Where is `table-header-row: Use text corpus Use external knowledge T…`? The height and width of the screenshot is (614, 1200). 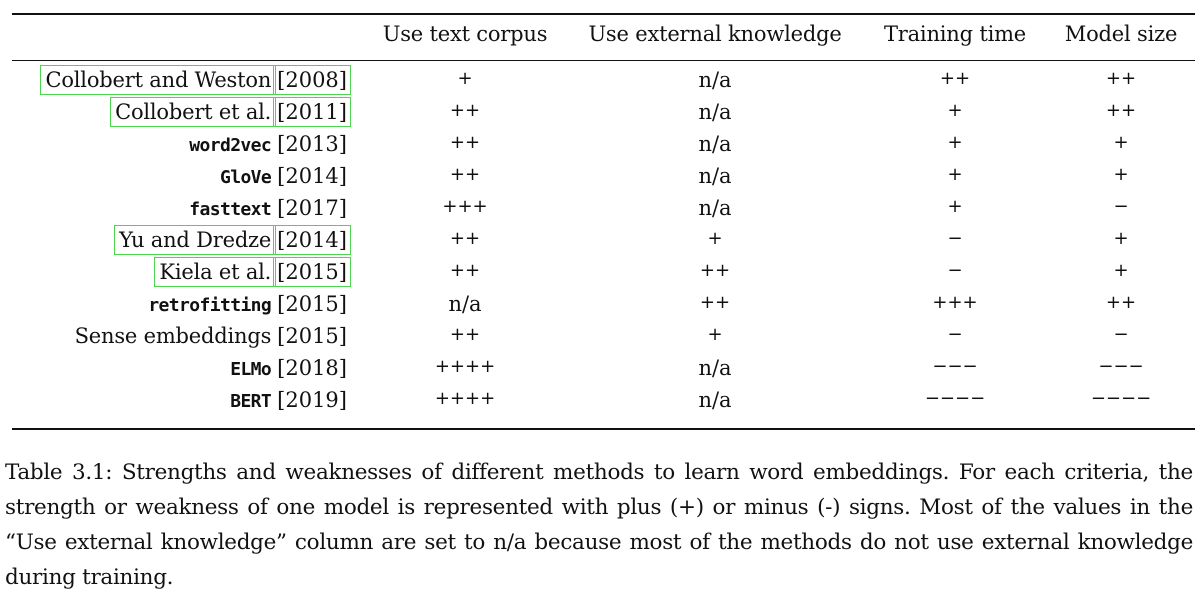
table-header-row: Use text corpus Use external knowledge T… is located at coordinates (600, 39).